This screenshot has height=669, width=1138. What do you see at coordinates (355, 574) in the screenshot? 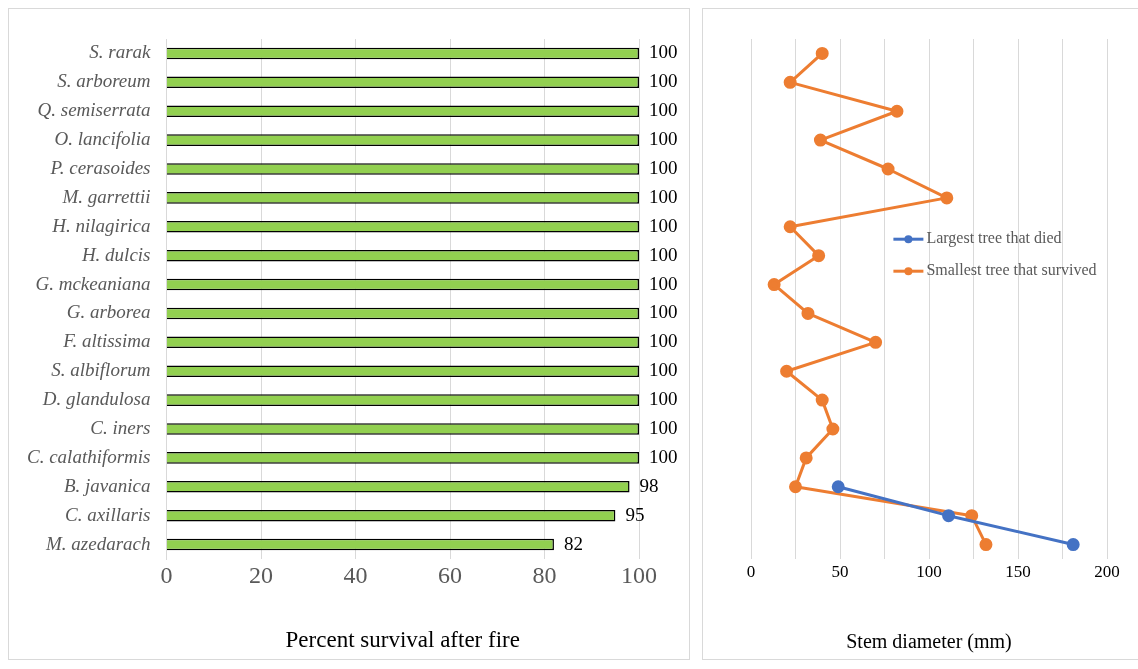
I see `x-tick-label: 40` at bounding box center [355, 574].